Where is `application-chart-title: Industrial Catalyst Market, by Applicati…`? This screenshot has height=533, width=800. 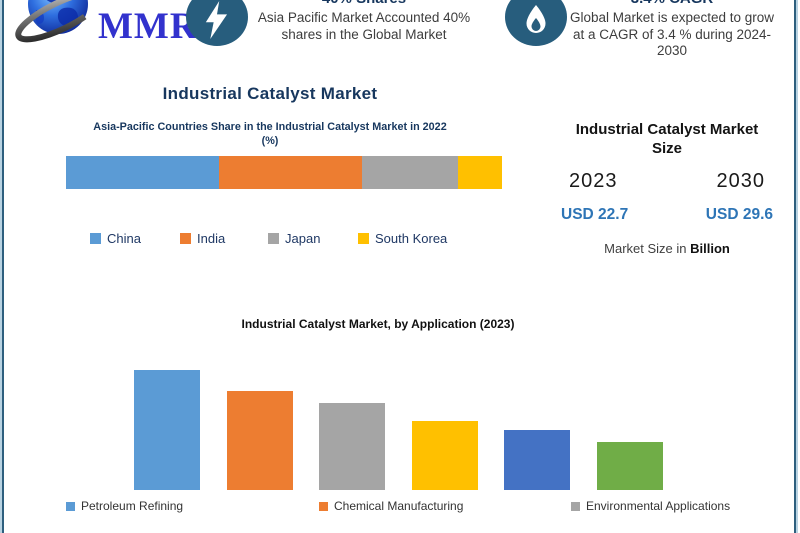
application-chart-title: Industrial Catalyst Market, by Applicati… is located at coordinates (378, 324).